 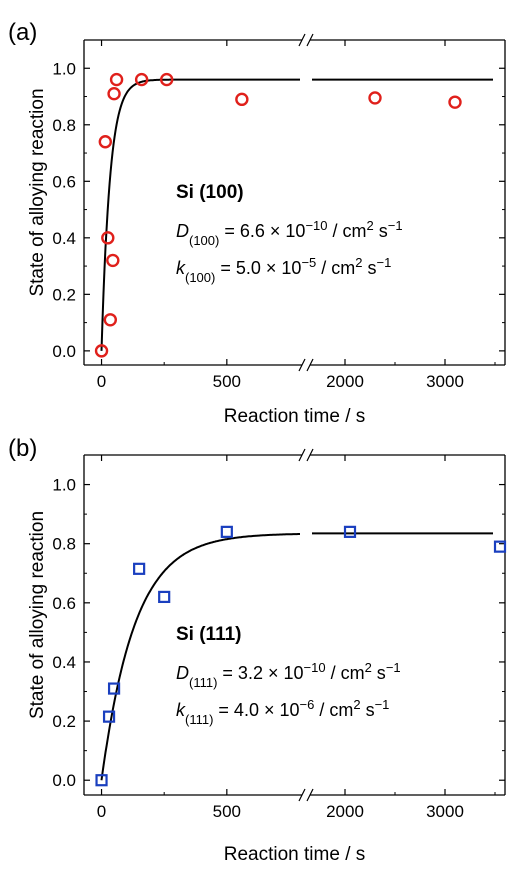 What do you see at coordinates (22, 32) in the screenshot?
I see `panel-label: (a)` at bounding box center [22, 32].